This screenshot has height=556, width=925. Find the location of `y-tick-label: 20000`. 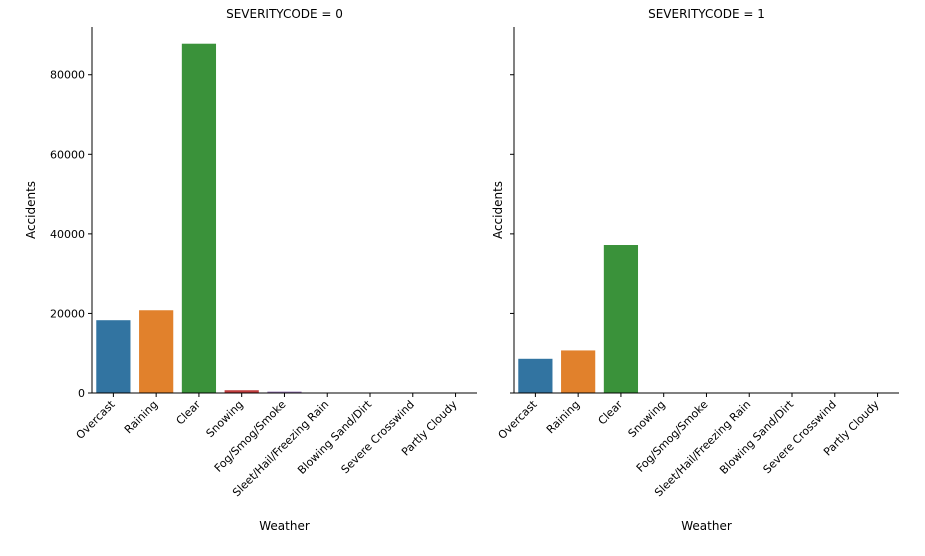

y-tick-label: 20000 is located at coordinates (67, 313).